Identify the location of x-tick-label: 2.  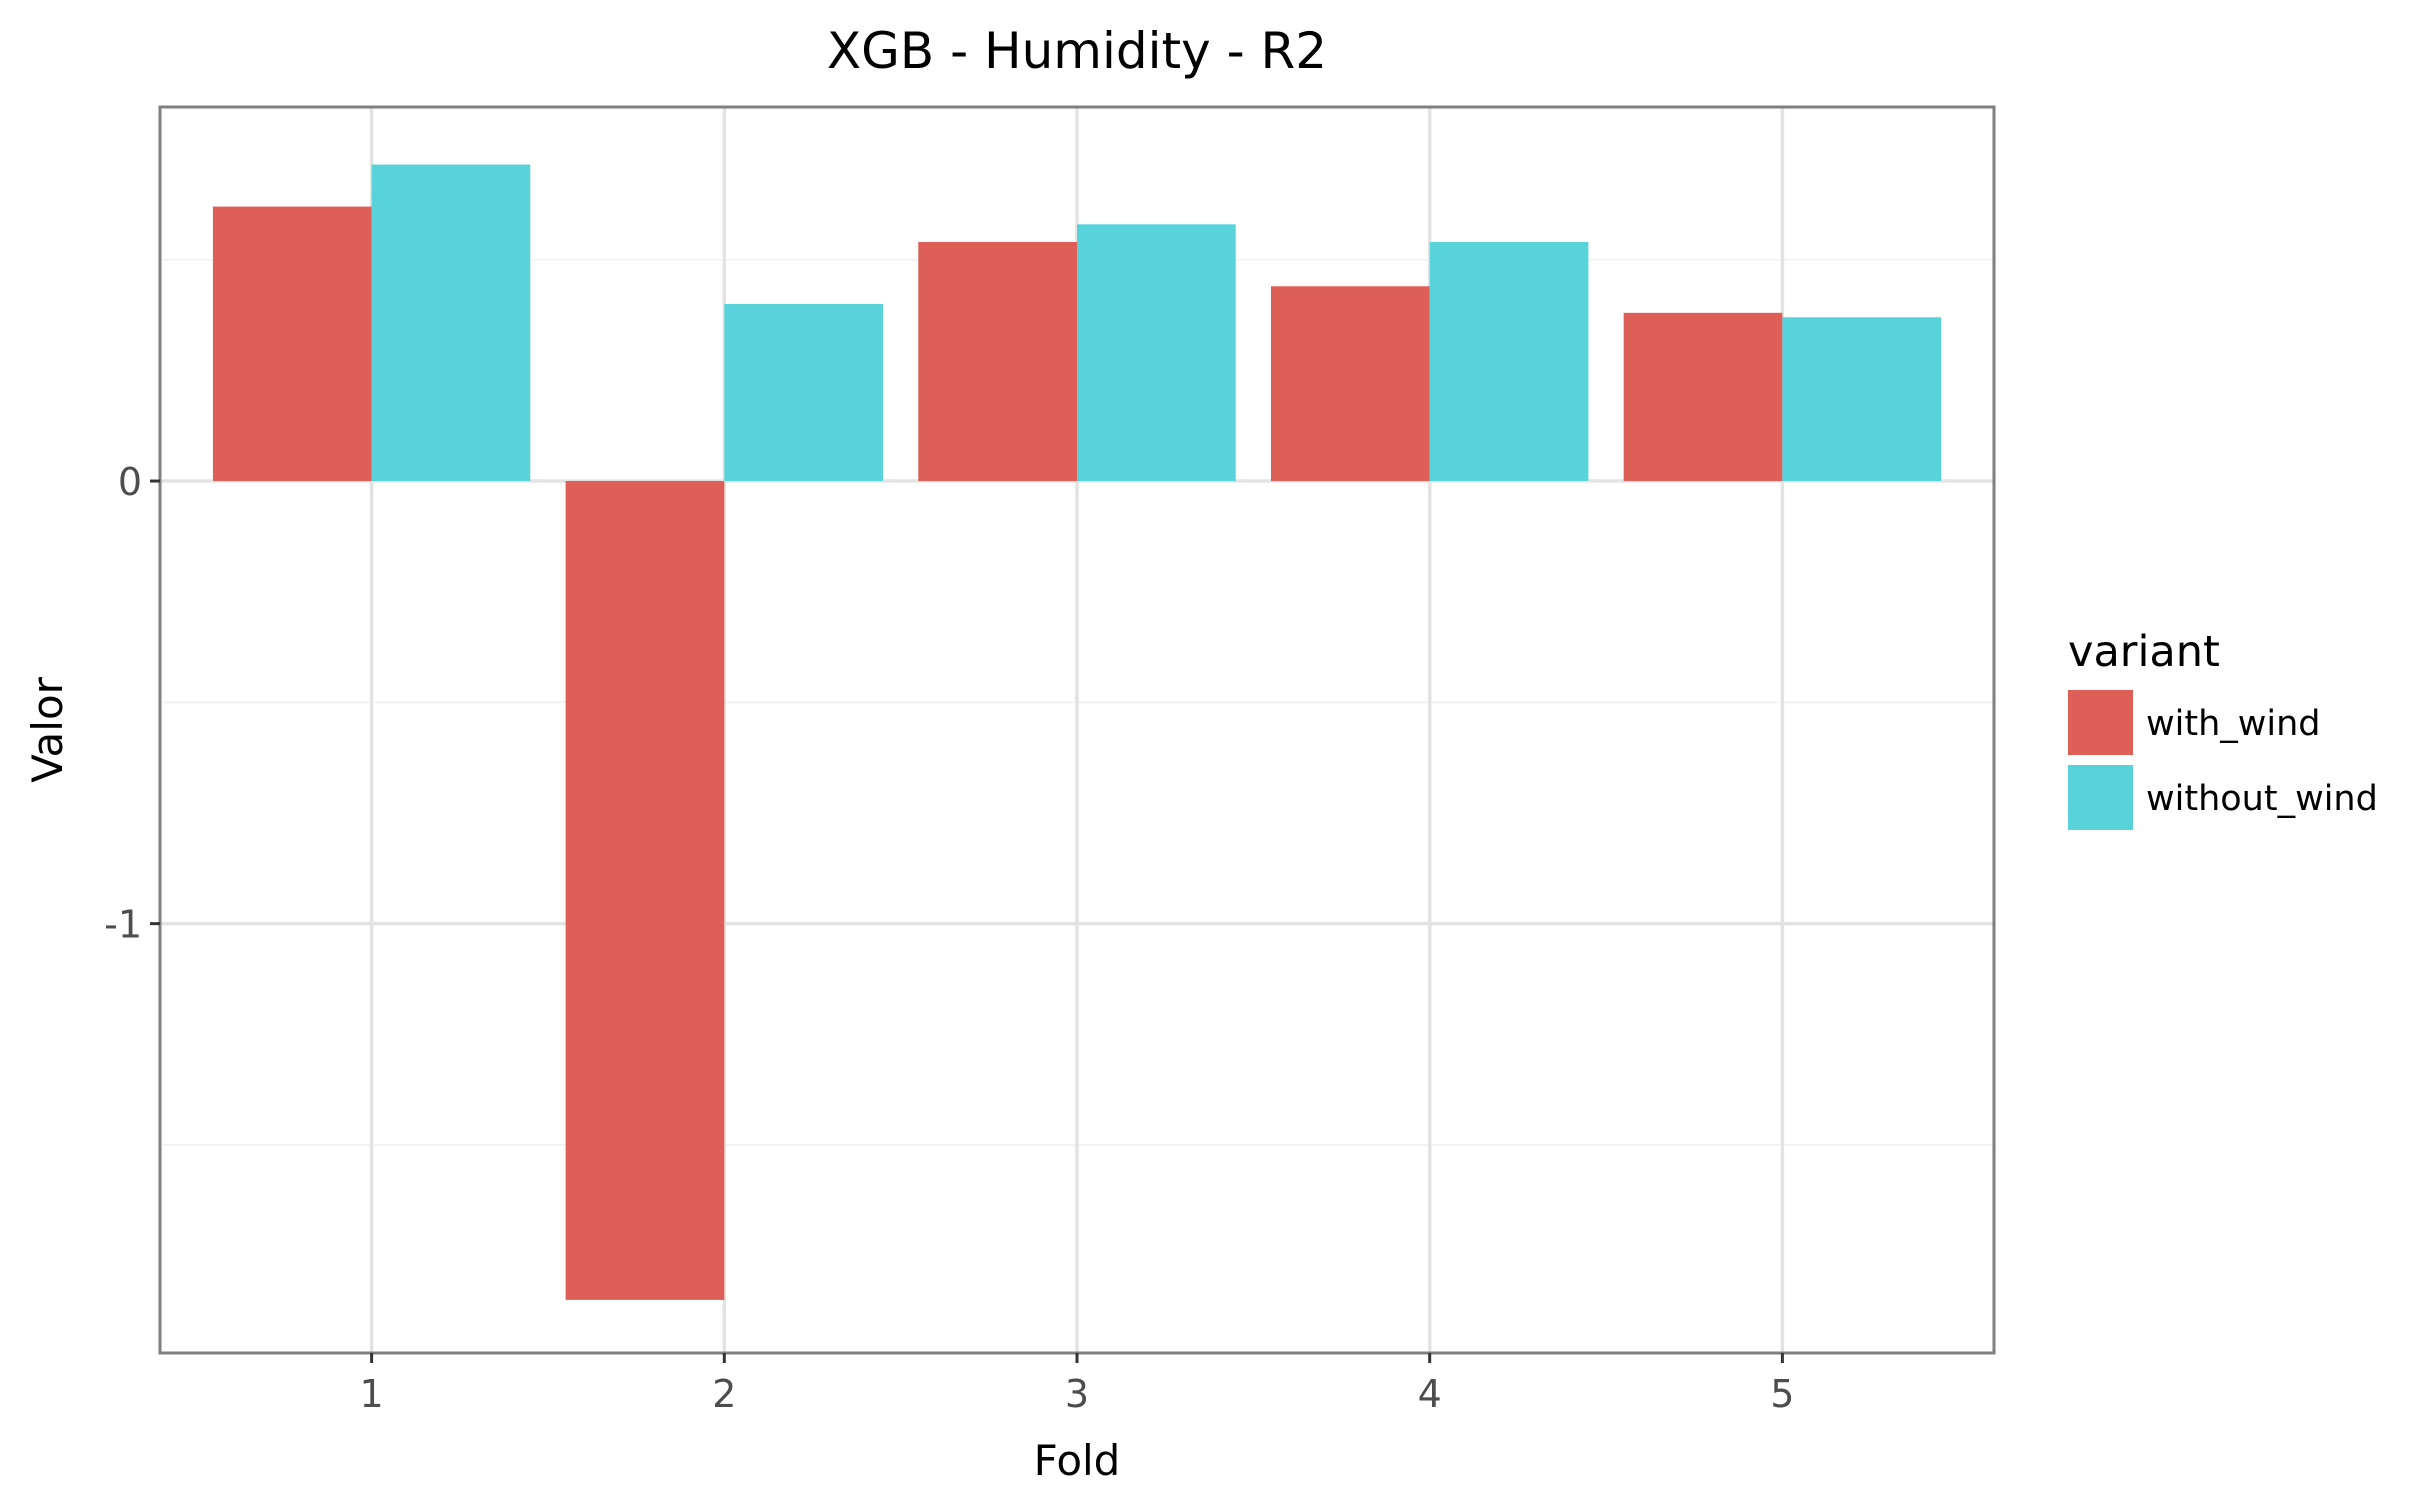
(724, 1394).